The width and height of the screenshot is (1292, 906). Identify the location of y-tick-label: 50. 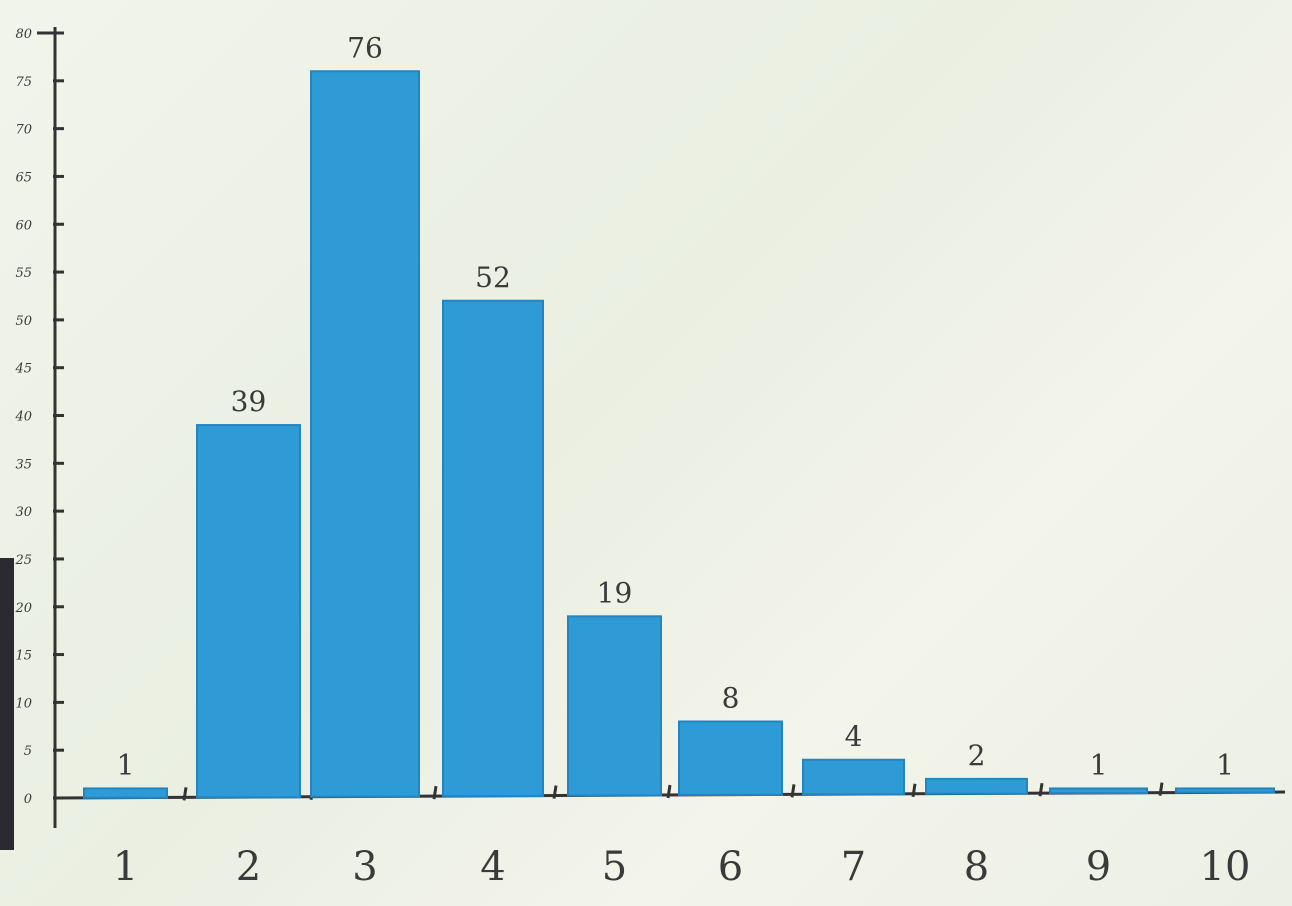
(23, 321).